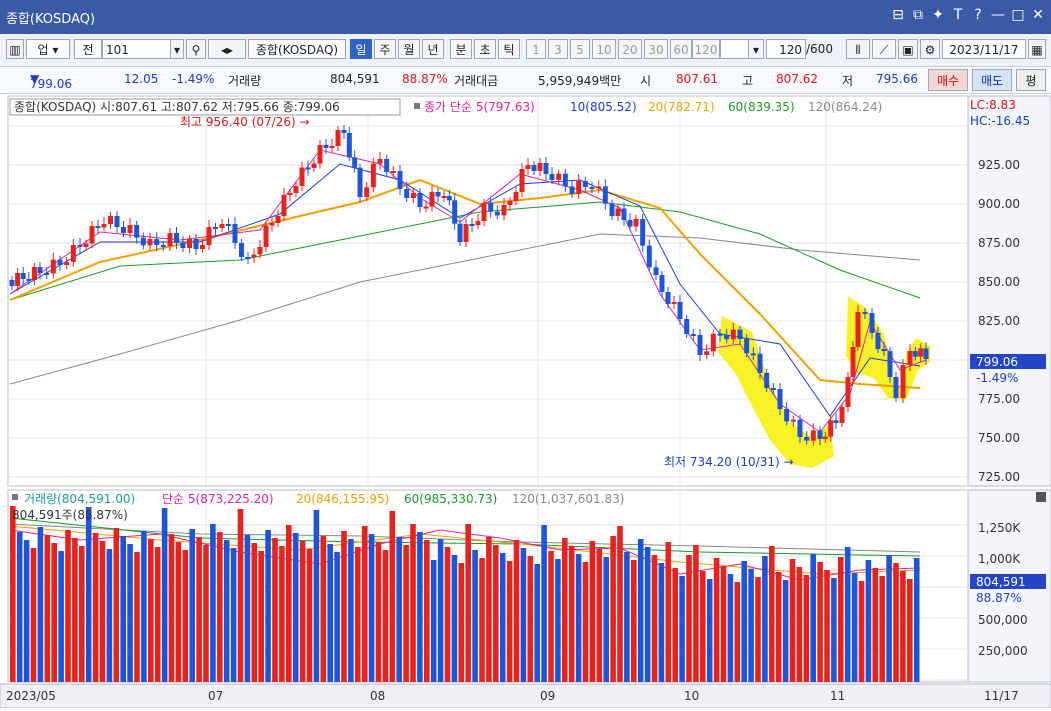  Describe the element at coordinates (580, 49) in the screenshot. I see `interval-5: 5` at that location.